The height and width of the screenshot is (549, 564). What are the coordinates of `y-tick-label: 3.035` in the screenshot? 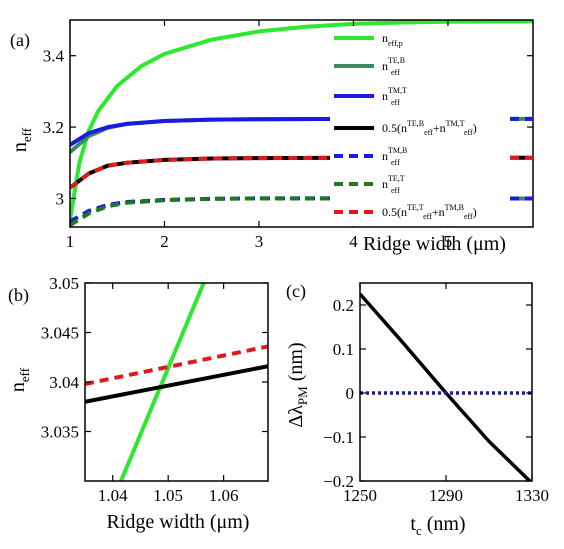 It's located at (60, 432).